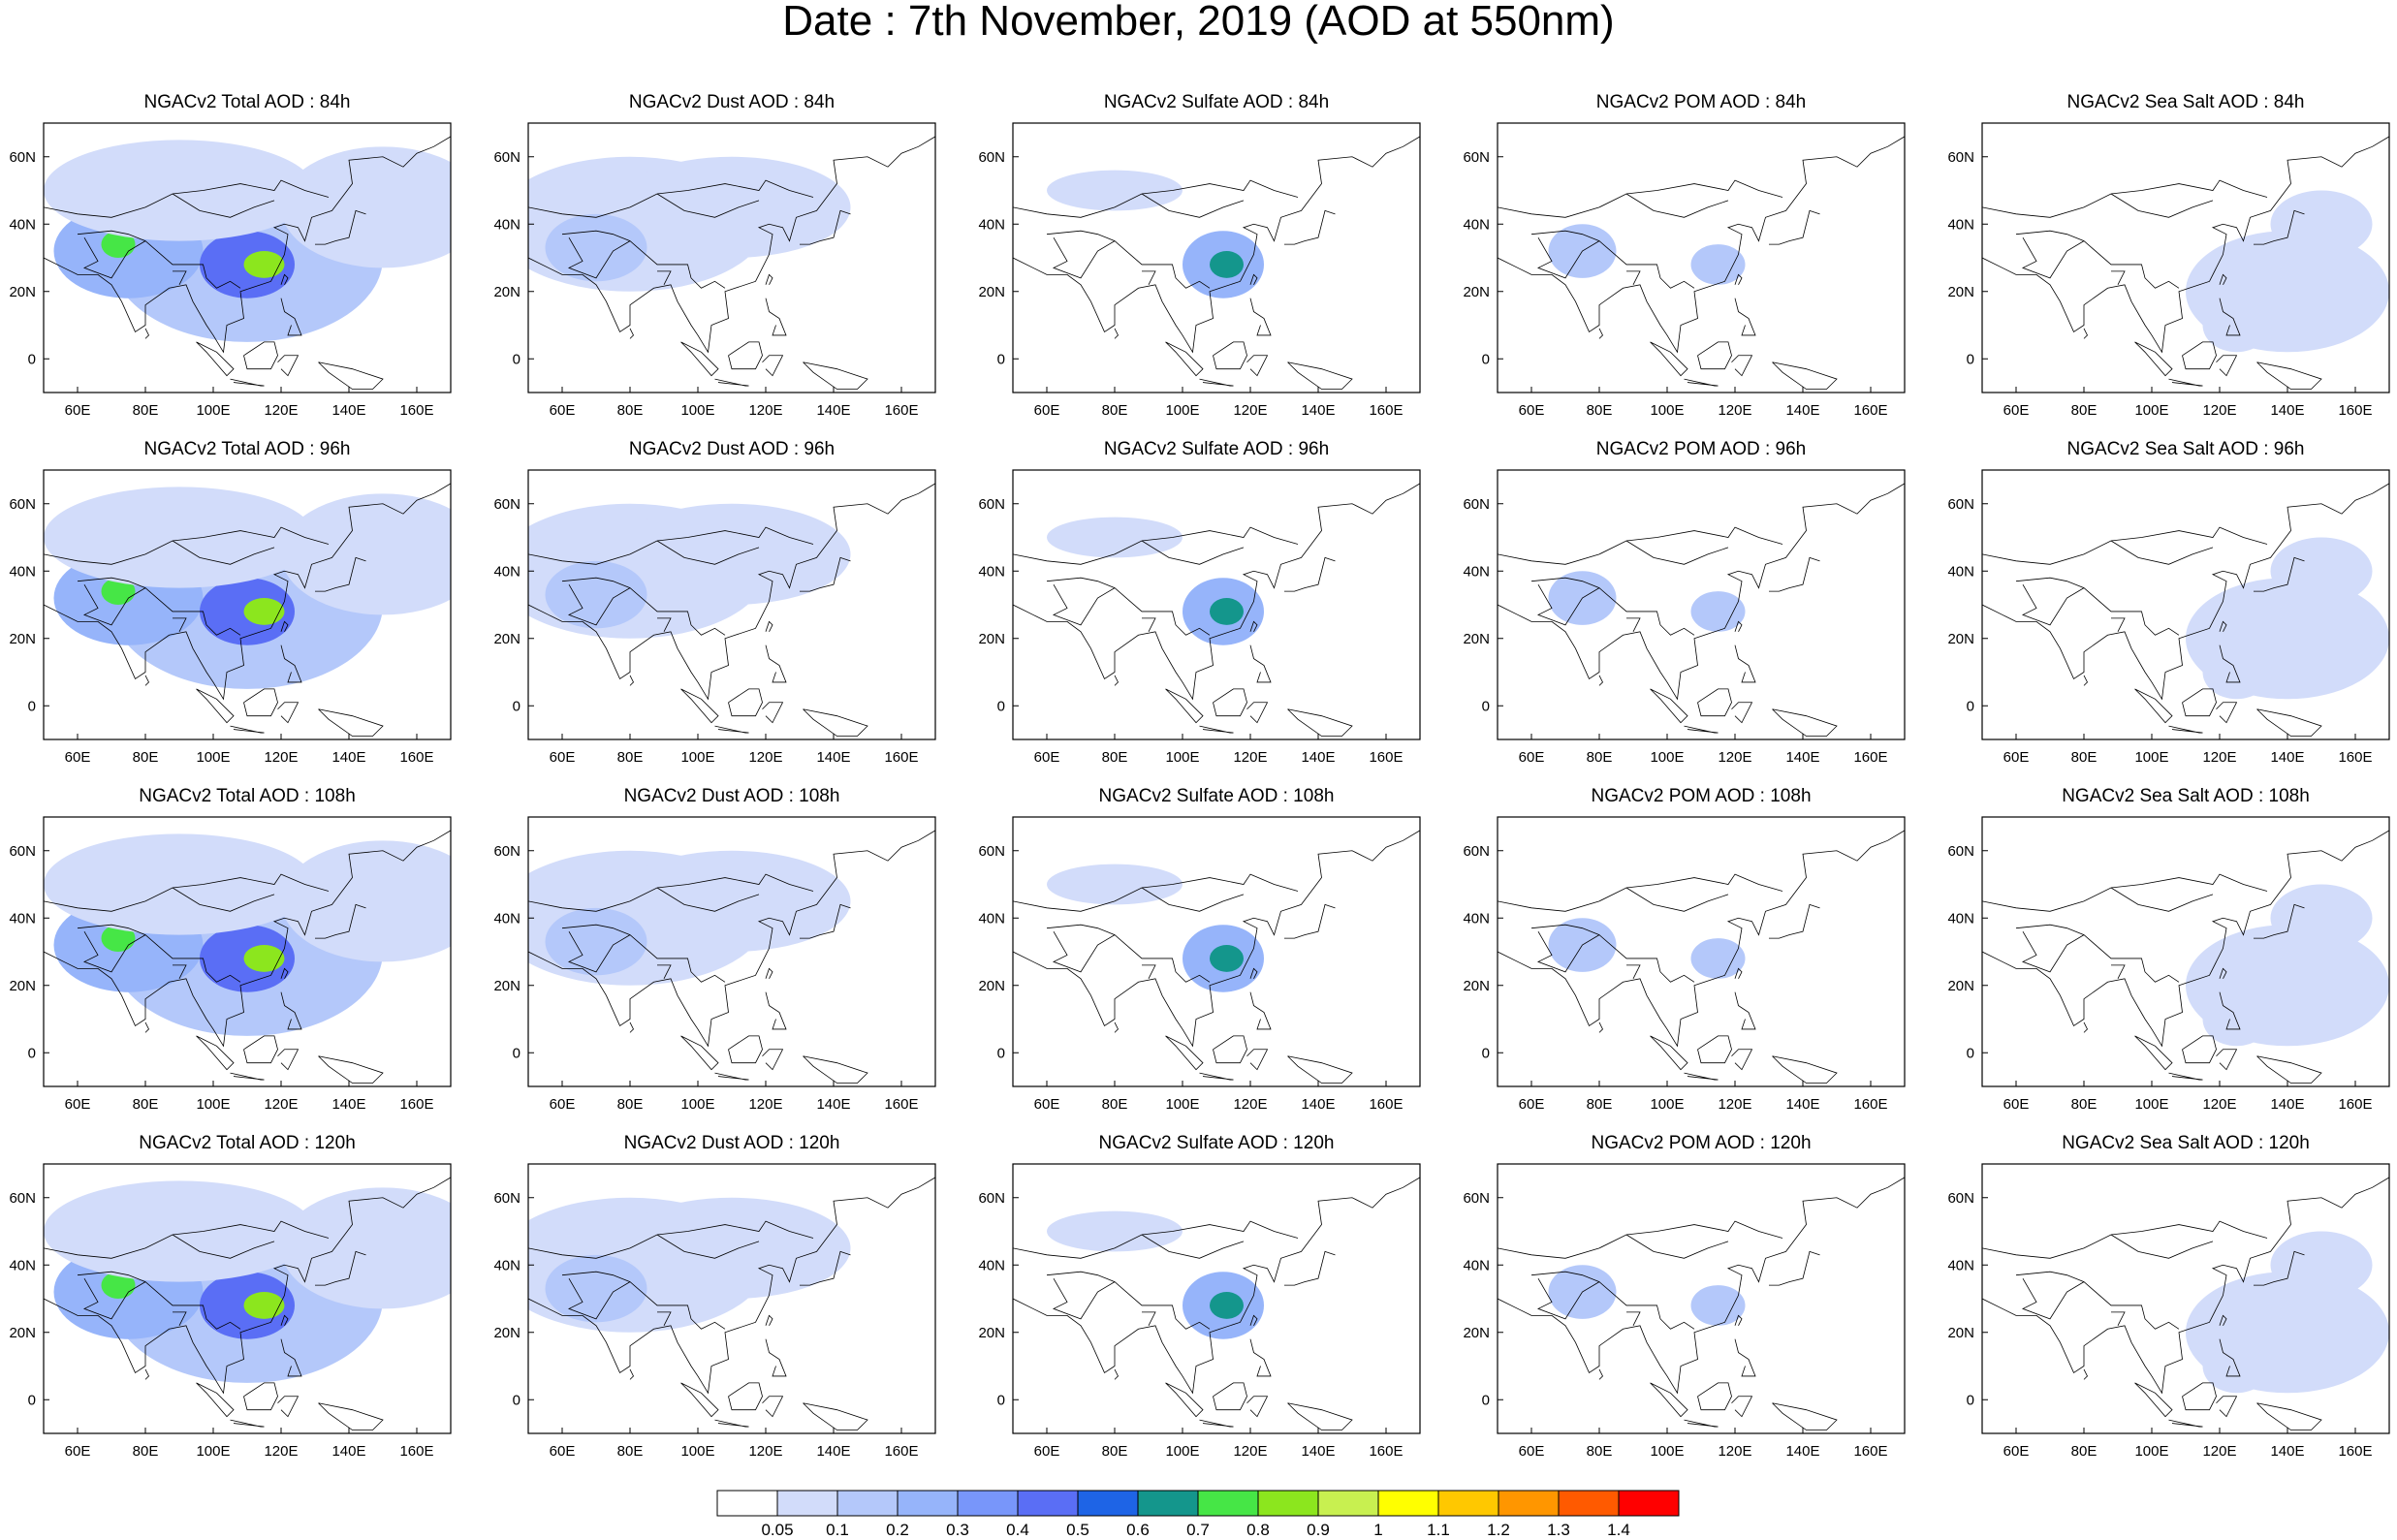  What do you see at coordinates (231, 1311) in the screenshot?
I see `map-panel-total-120h: 60E 80E 100E 120E 140E 160E 60N 40N 20N 0` at bounding box center [231, 1311].